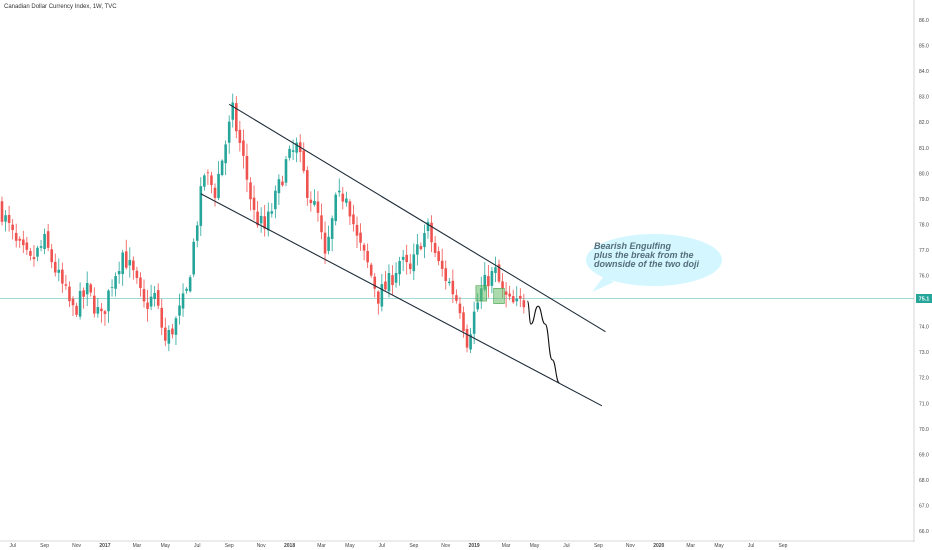  What do you see at coordinates (654, 260) in the screenshot?
I see `annotation-bubble` at bounding box center [654, 260].